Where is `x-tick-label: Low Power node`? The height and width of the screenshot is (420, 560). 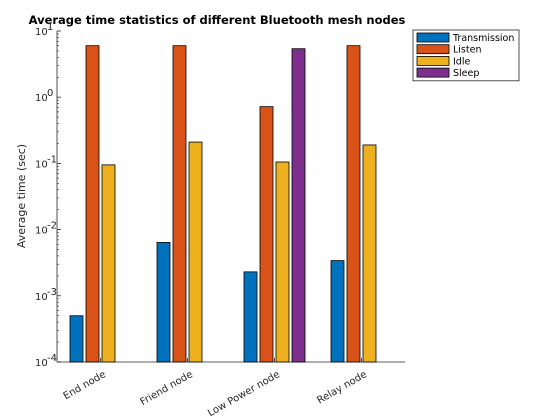
x-tick-label: Low Power node is located at coordinates (244, 394).